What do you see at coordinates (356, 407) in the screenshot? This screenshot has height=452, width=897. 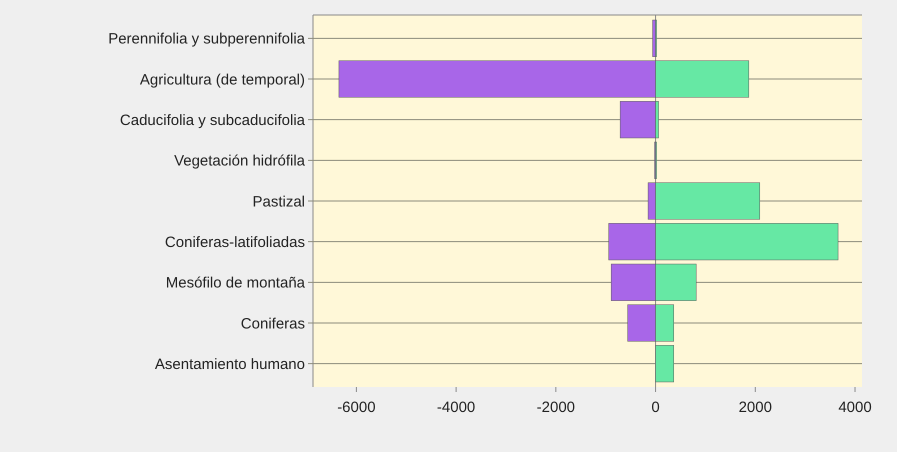 I see `x-tick-label: -6000` at bounding box center [356, 407].